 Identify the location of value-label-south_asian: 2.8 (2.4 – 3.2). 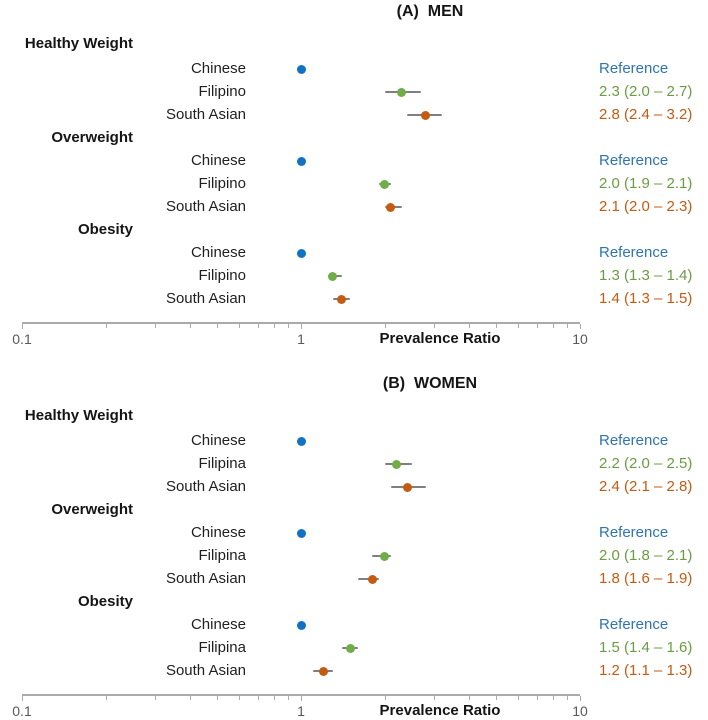
(646, 114).